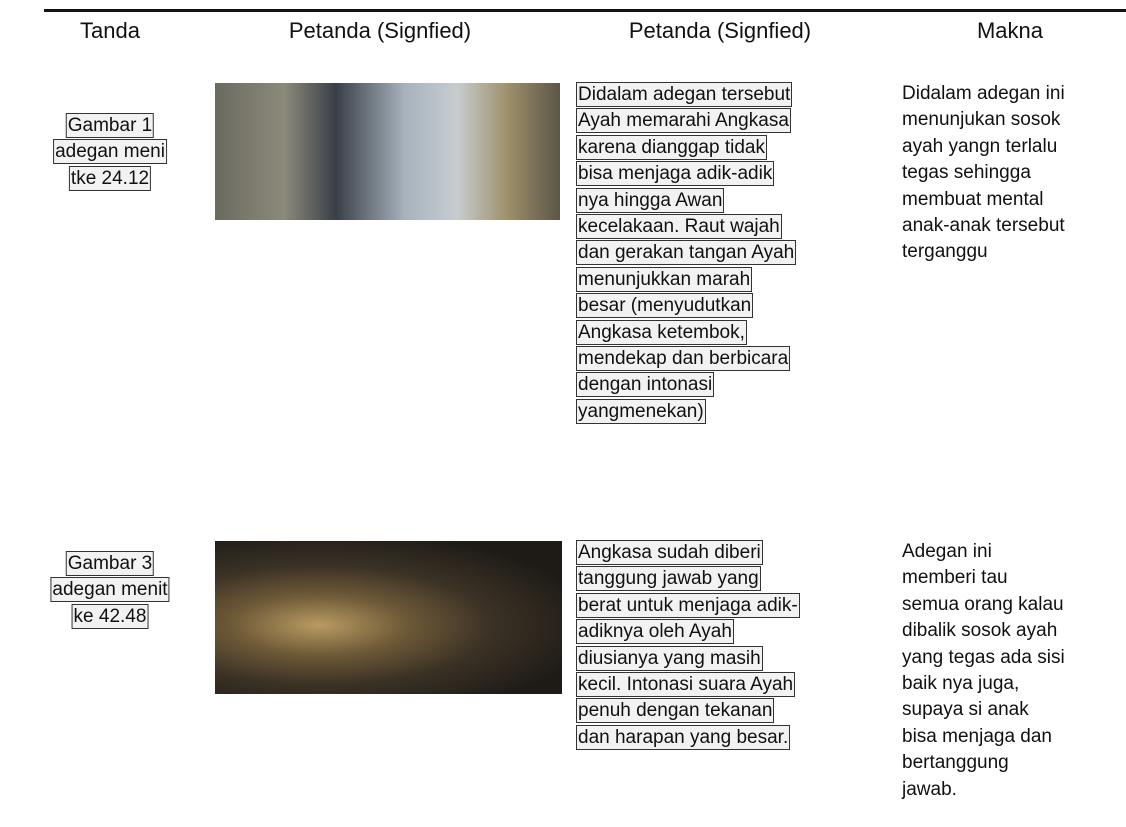  Describe the element at coordinates (983, 604) in the screenshot. I see `meaning-text: semua orang kalau` at that location.